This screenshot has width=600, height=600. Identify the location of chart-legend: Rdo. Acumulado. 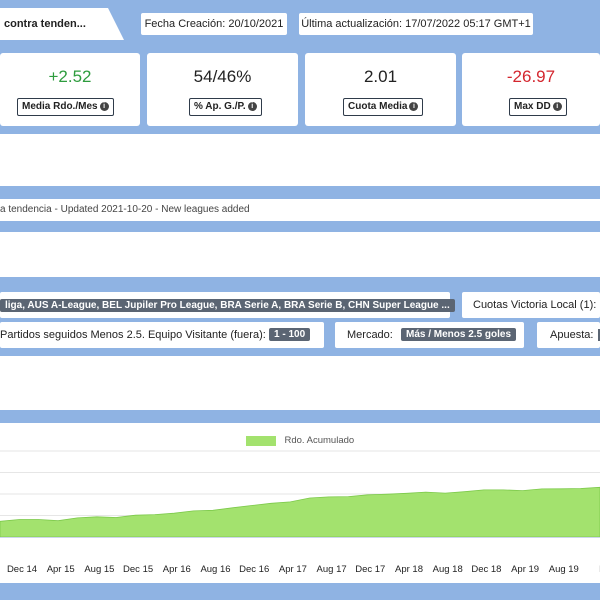
(300, 441).